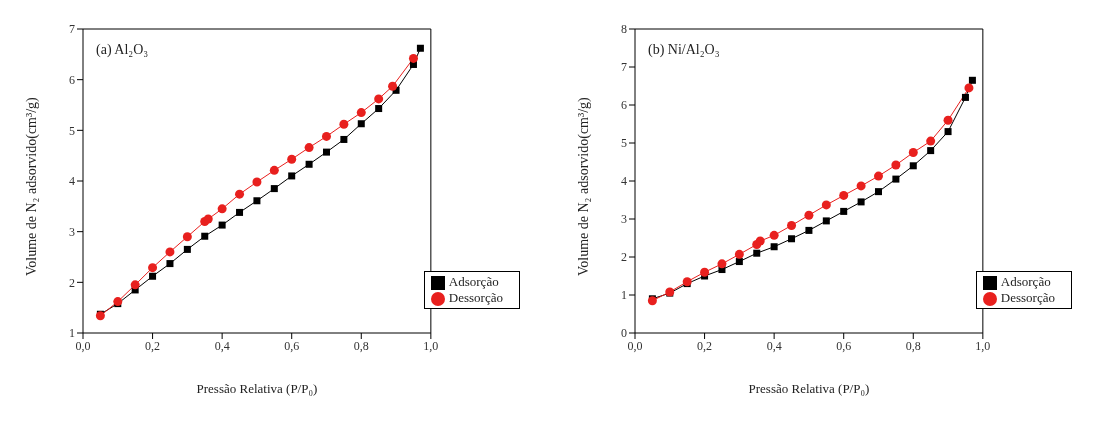  What do you see at coordinates (122, 50) in the screenshot?
I see `annotation: (a) Al₂O₃` at bounding box center [122, 50].